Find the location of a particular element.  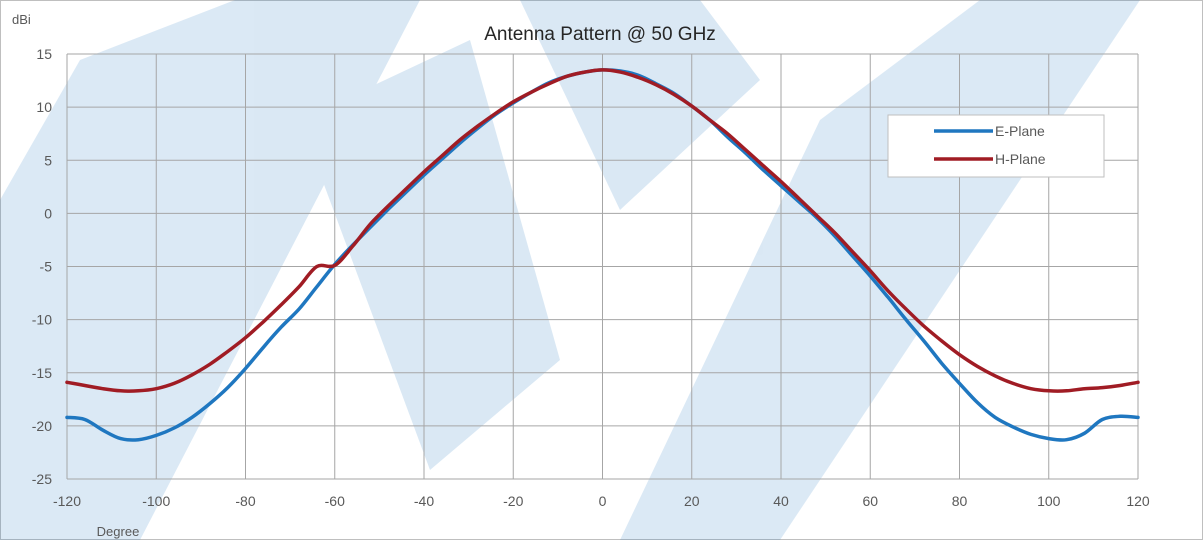

x-tick-label: -60 is located at coordinates (335, 501).